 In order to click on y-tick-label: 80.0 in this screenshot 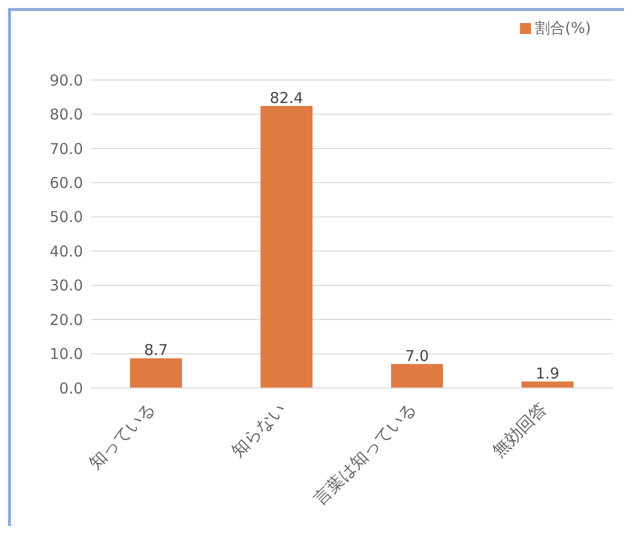, I will do `click(66, 115)`.